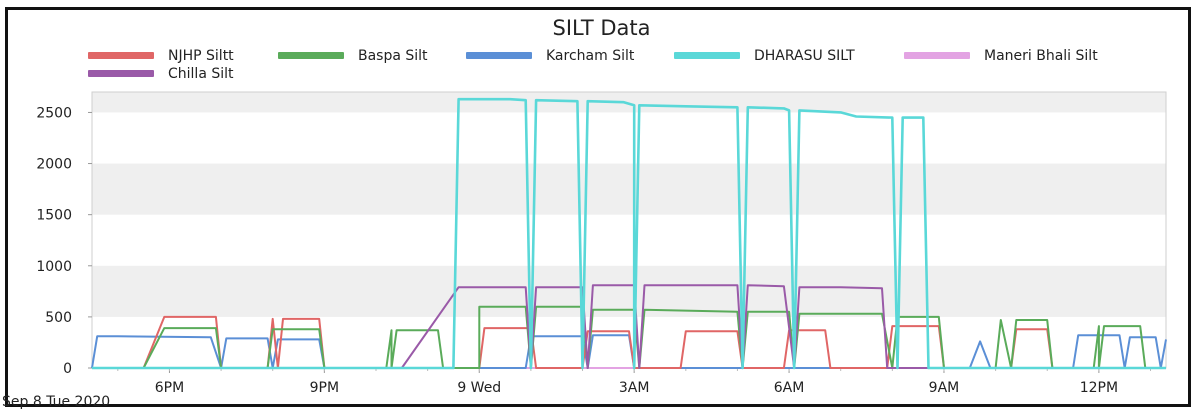  What do you see at coordinates (201, 56) in the screenshot?
I see `legend-label-njhp: NJHP Siltt` at bounding box center [201, 56].